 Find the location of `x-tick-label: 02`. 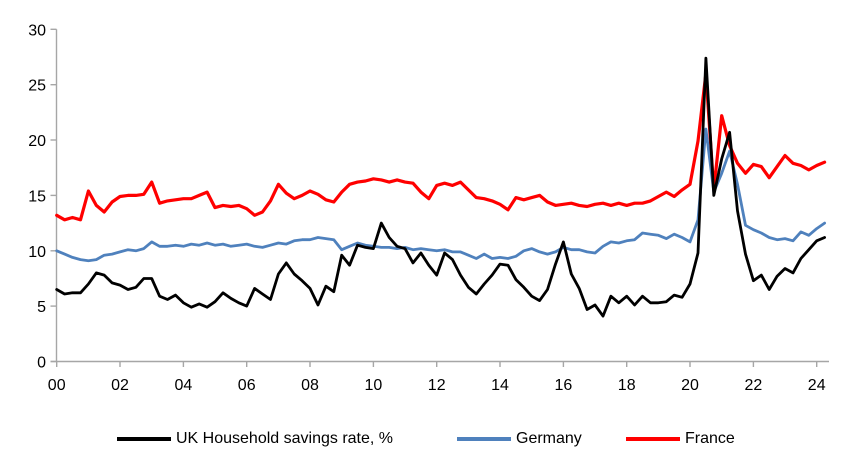

x-tick-label: 02 is located at coordinates (120, 385).